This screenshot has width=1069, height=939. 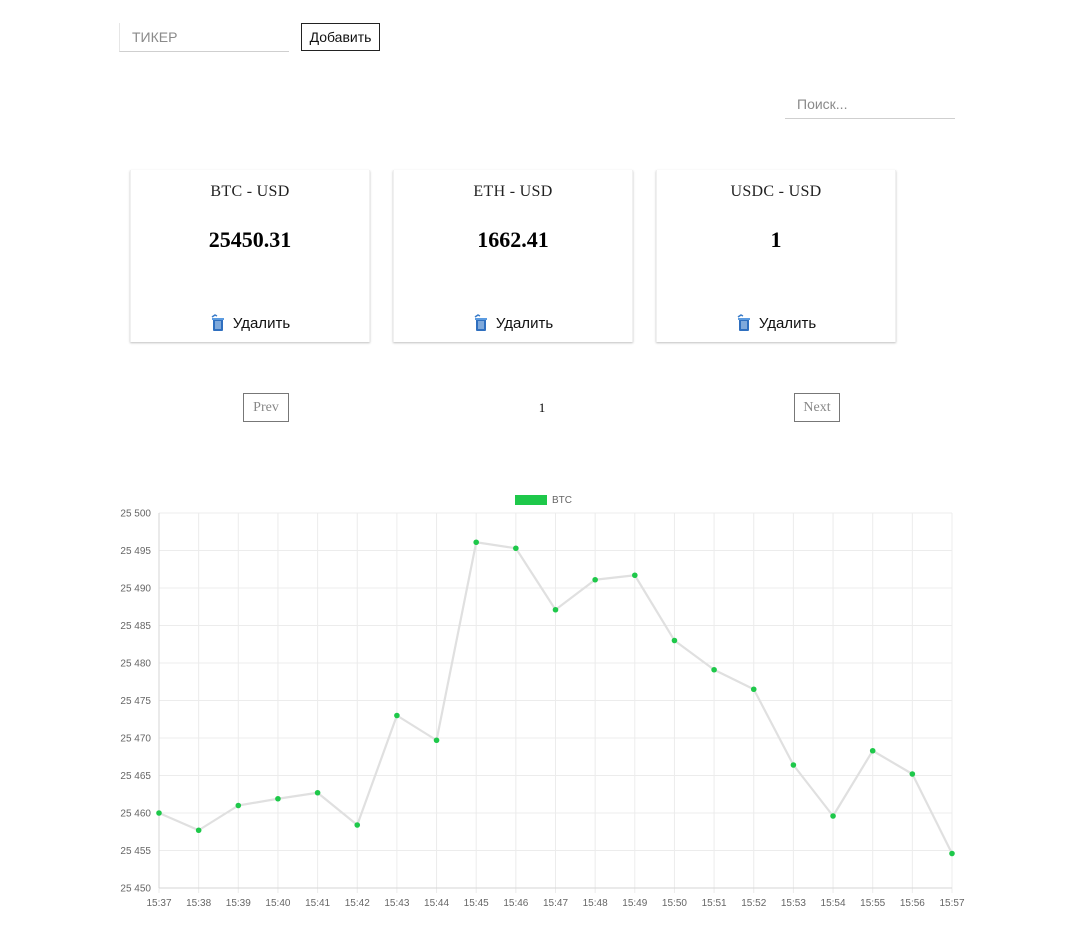 I want to click on x-tick-label: 15:44, so click(x=436, y=903).